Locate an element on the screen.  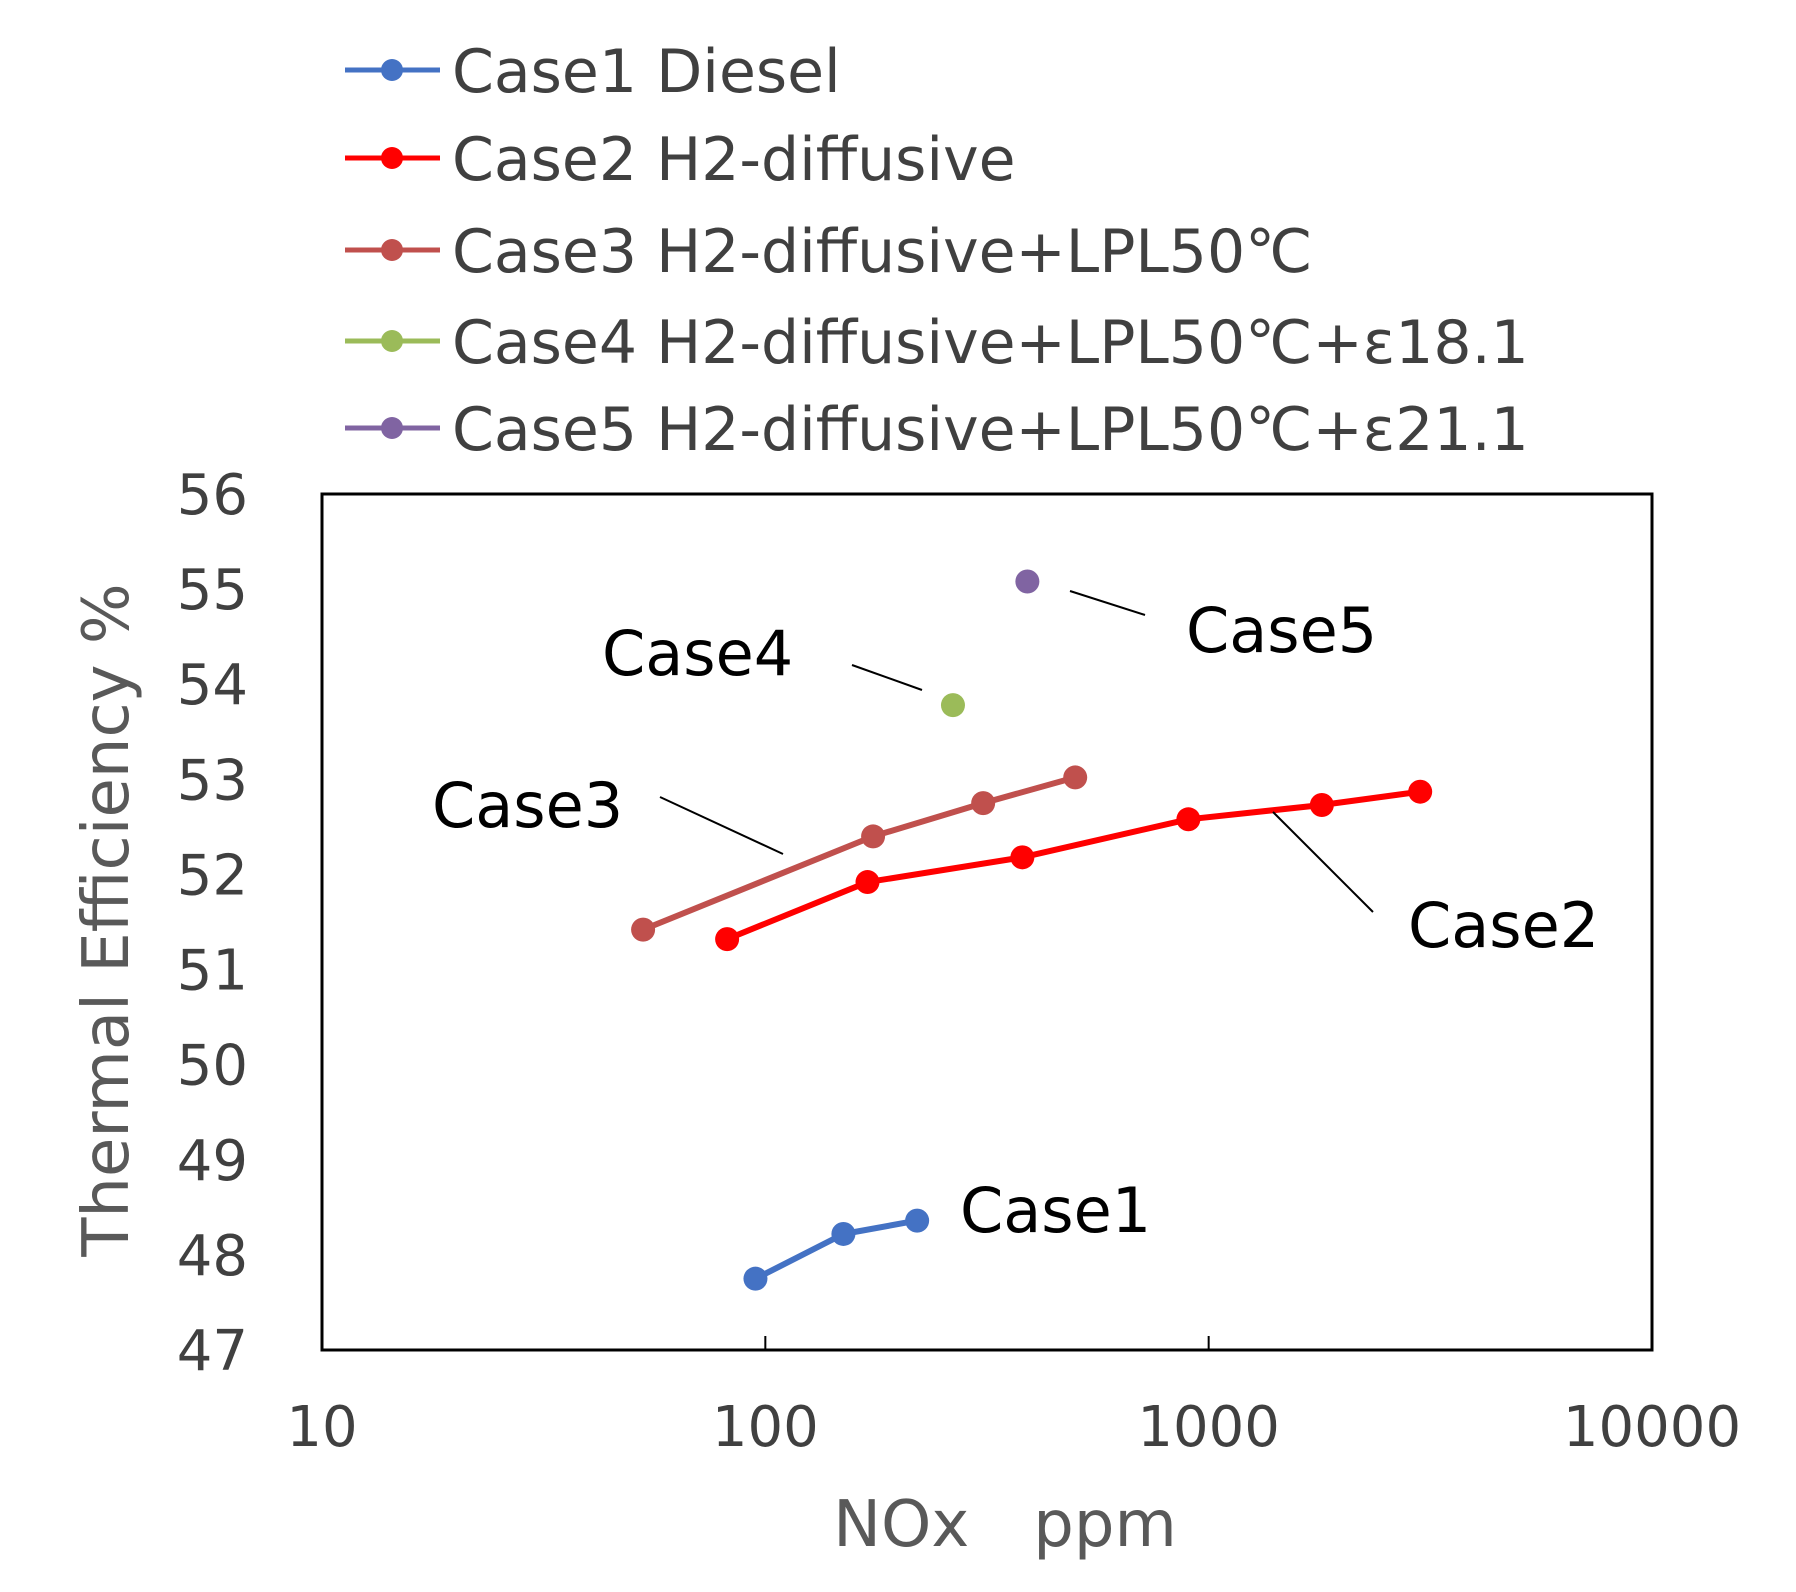
annotation-label: Case4 is located at coordinates (697, 653).